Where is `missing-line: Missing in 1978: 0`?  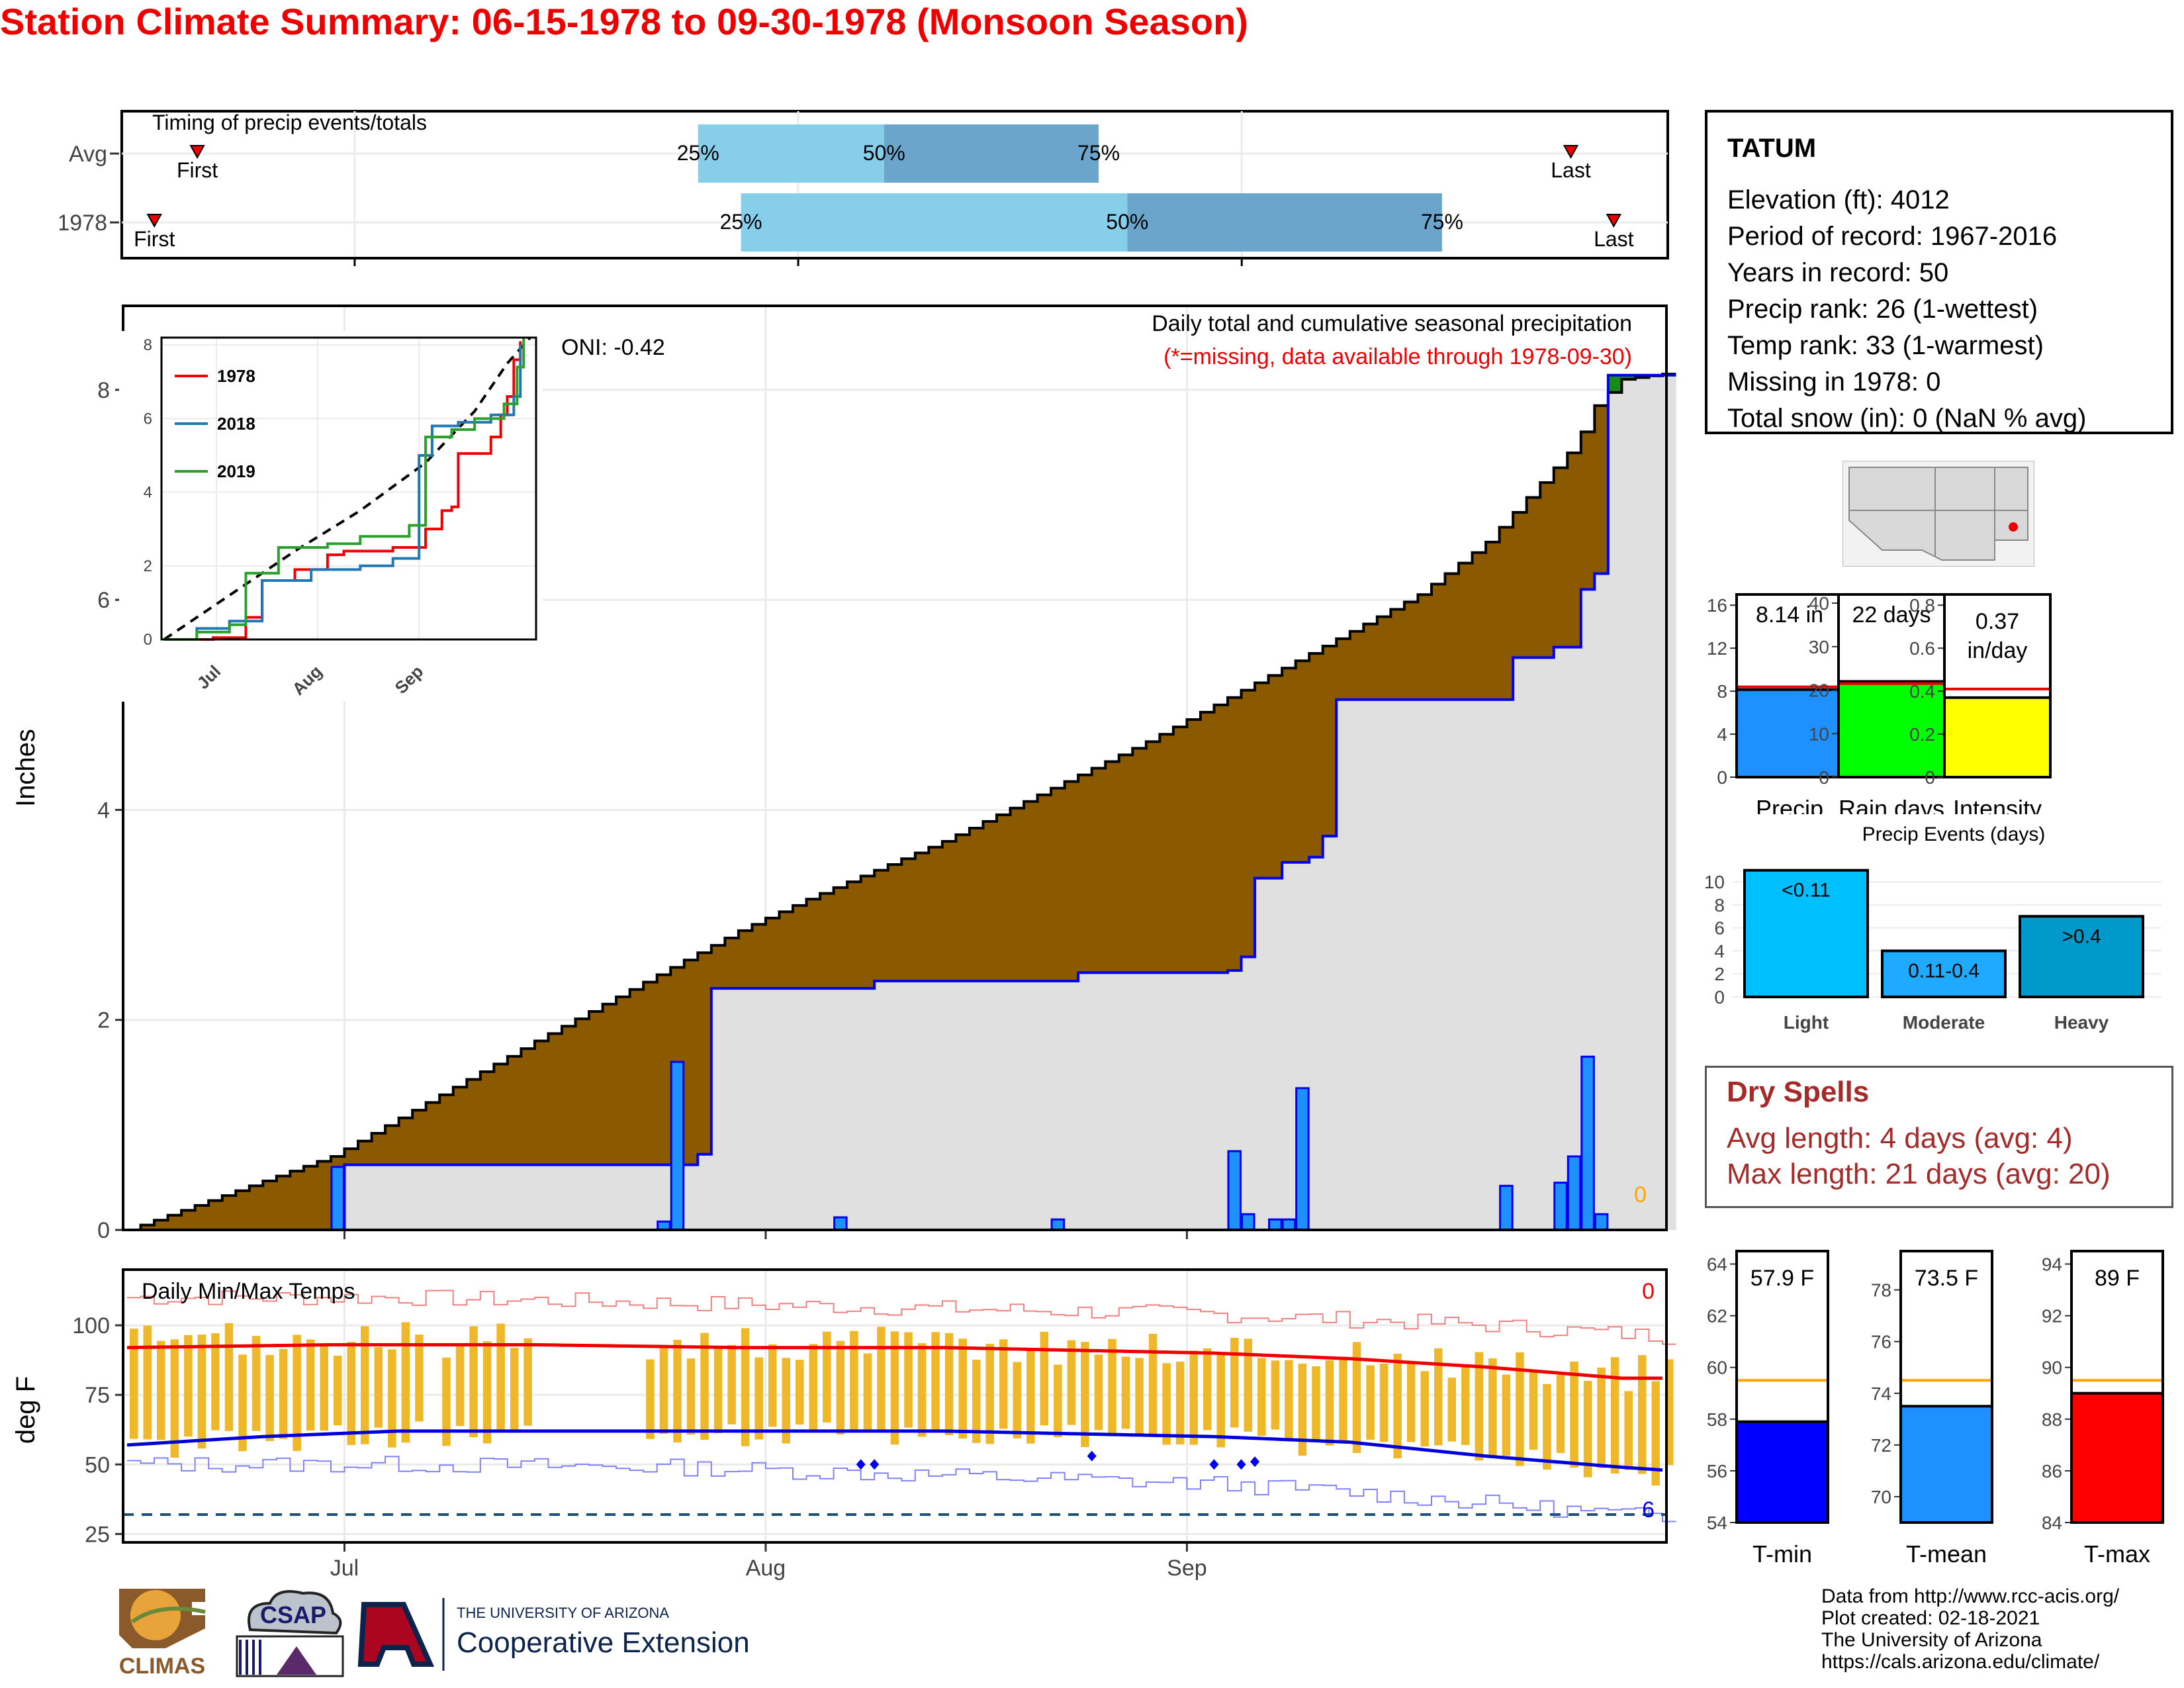 missing-line: Missing in 1978: 0 is located at coordinates (1834, 382).